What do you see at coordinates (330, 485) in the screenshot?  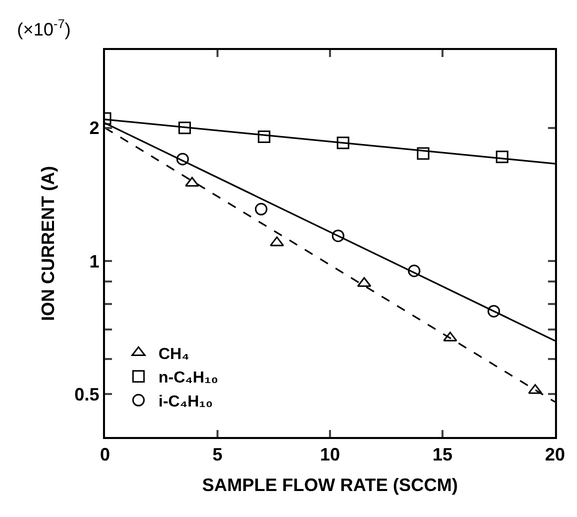 I see `x-axis-title: SAMPLE FLOW RATE (SCCM)` at bounding box center [330, 485].